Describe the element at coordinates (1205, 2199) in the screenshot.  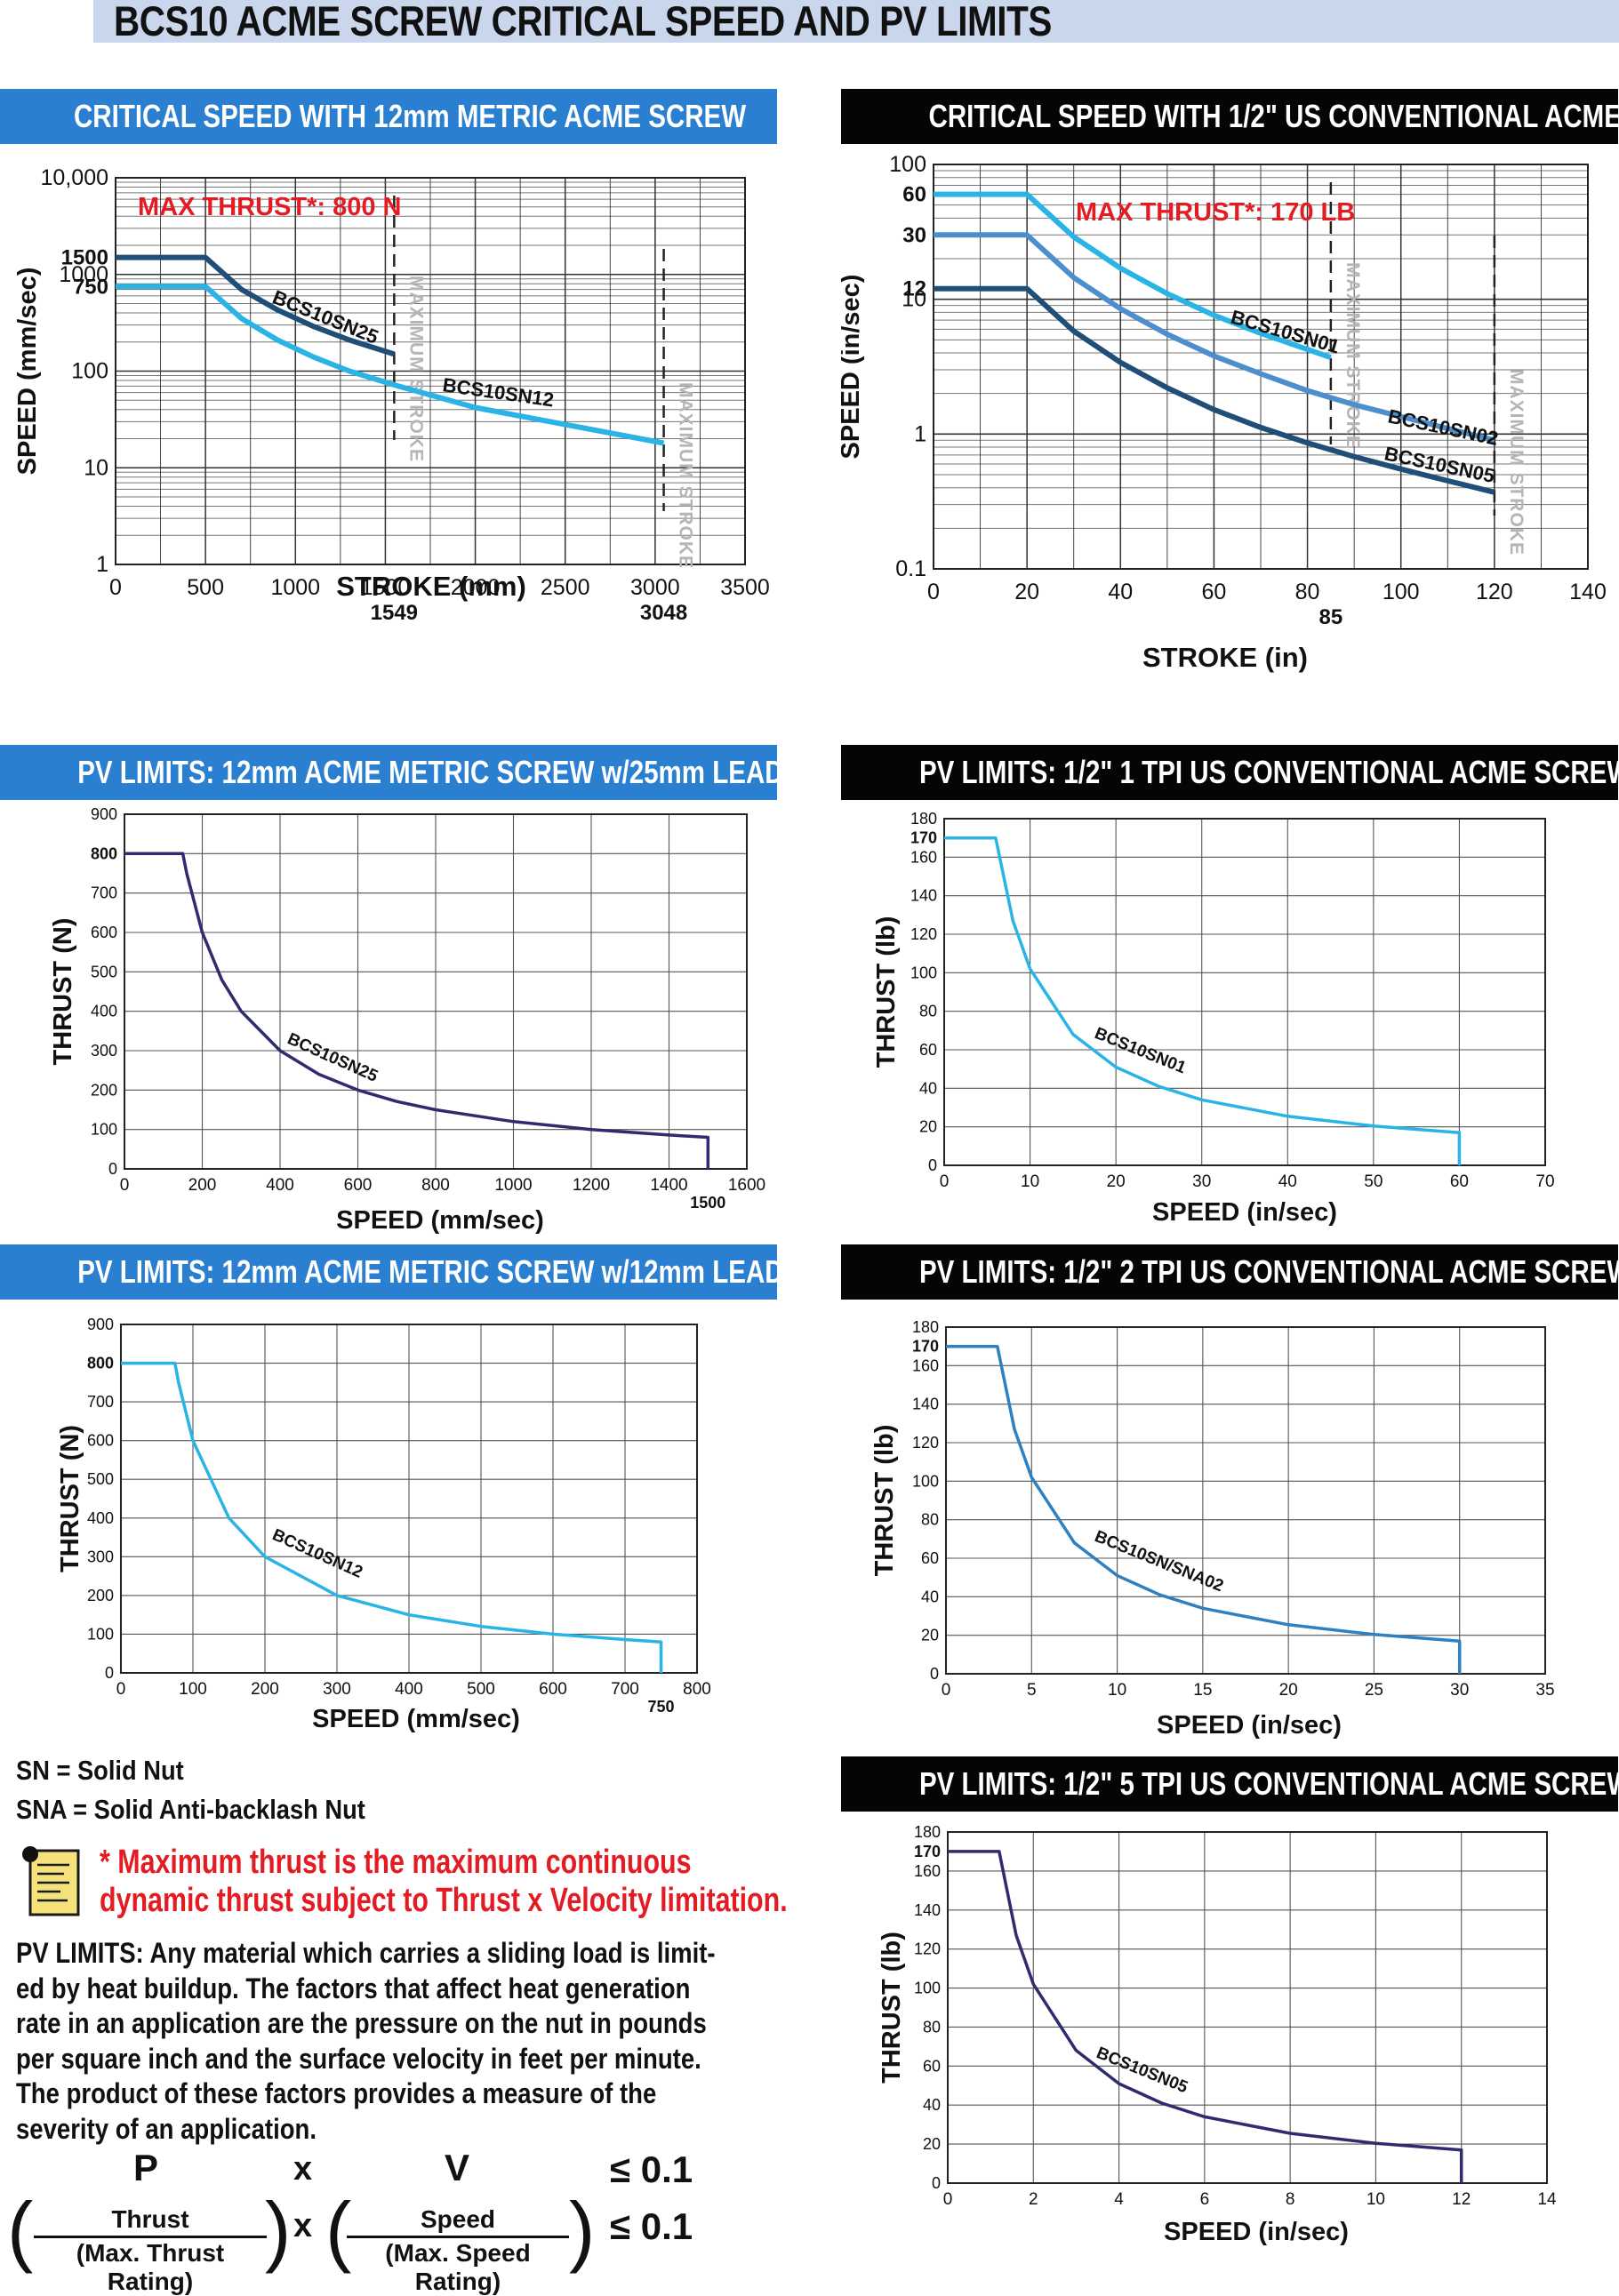
I see `x-tick-label: 6` at that location.